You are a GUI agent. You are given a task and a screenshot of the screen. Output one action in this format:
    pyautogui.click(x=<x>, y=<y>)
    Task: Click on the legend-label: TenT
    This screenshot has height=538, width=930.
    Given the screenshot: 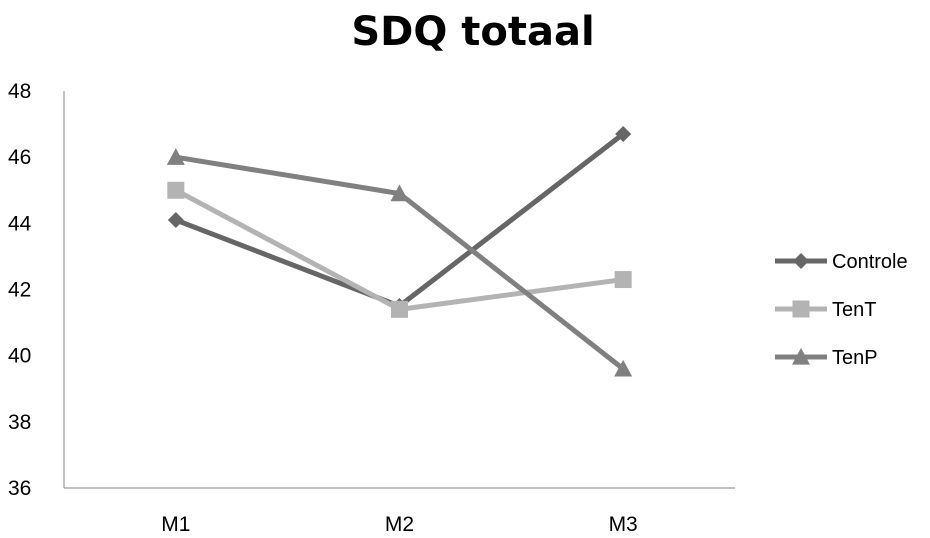 What is the action you would take?
    pyautogui.click(x=854, y=310)
    